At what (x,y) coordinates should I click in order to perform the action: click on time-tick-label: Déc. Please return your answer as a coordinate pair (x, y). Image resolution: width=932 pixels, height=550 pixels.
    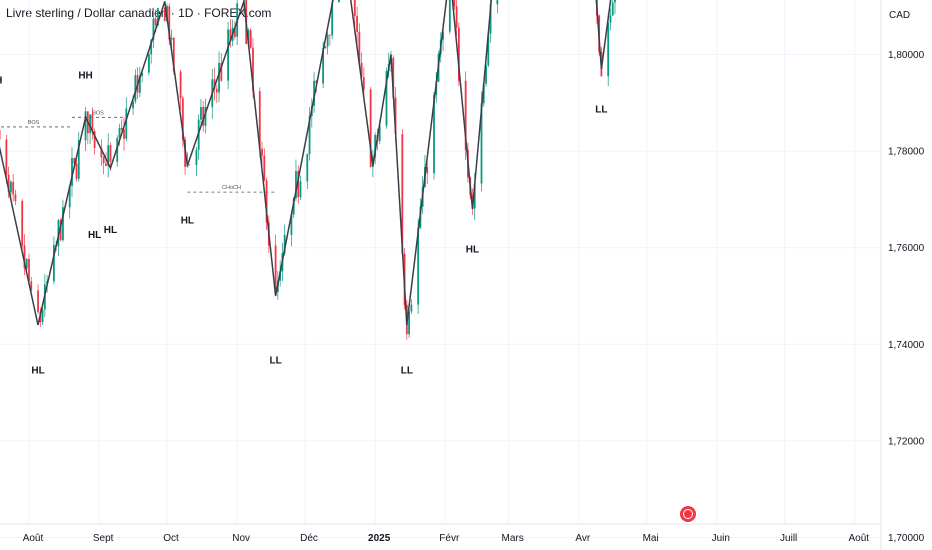
    Looking at the image, I should click on (309, 538).